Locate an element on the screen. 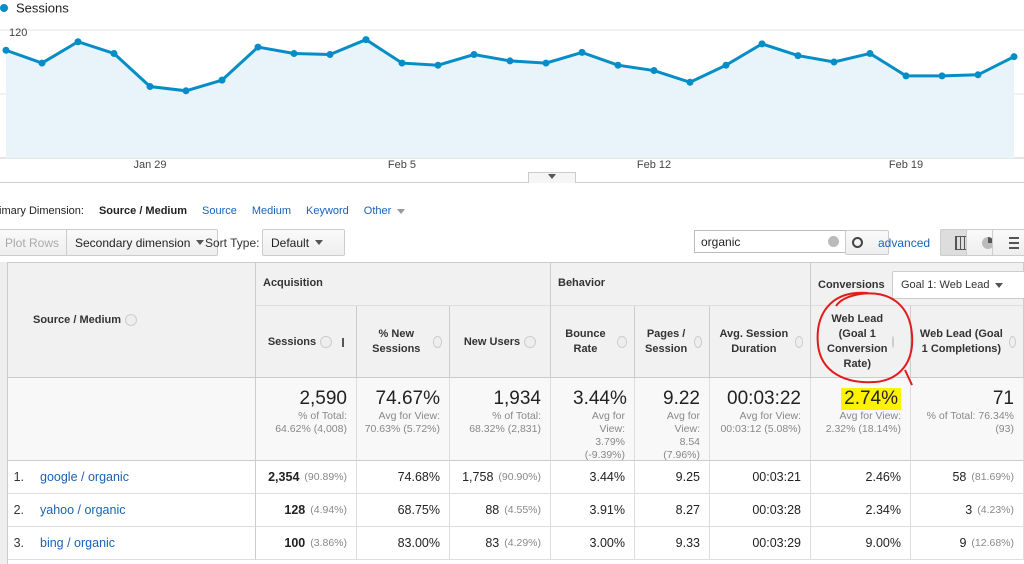 This screenshot has height=564, width=1024. row-rank: 1. is located at coordinates (18, 477).